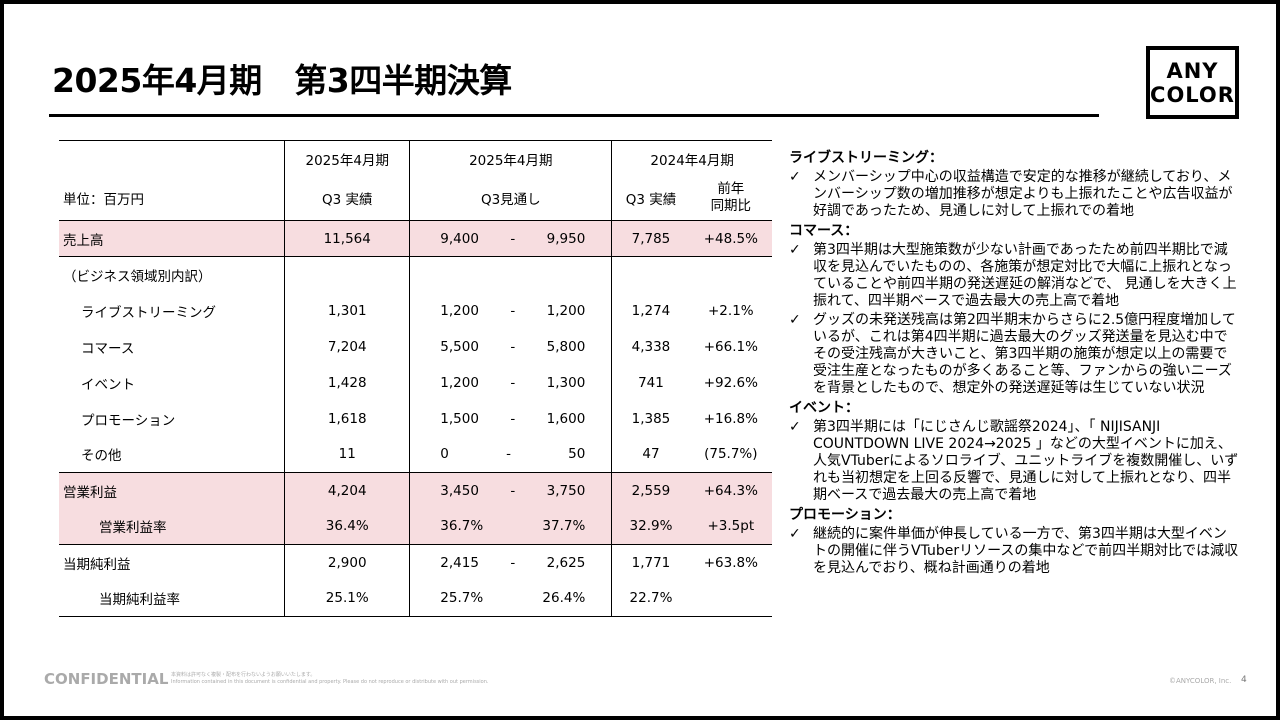  I want to click on table-row: 当期純利益 2,900 2,415-2,625 1,771 +63.8%, so click(415, 562).